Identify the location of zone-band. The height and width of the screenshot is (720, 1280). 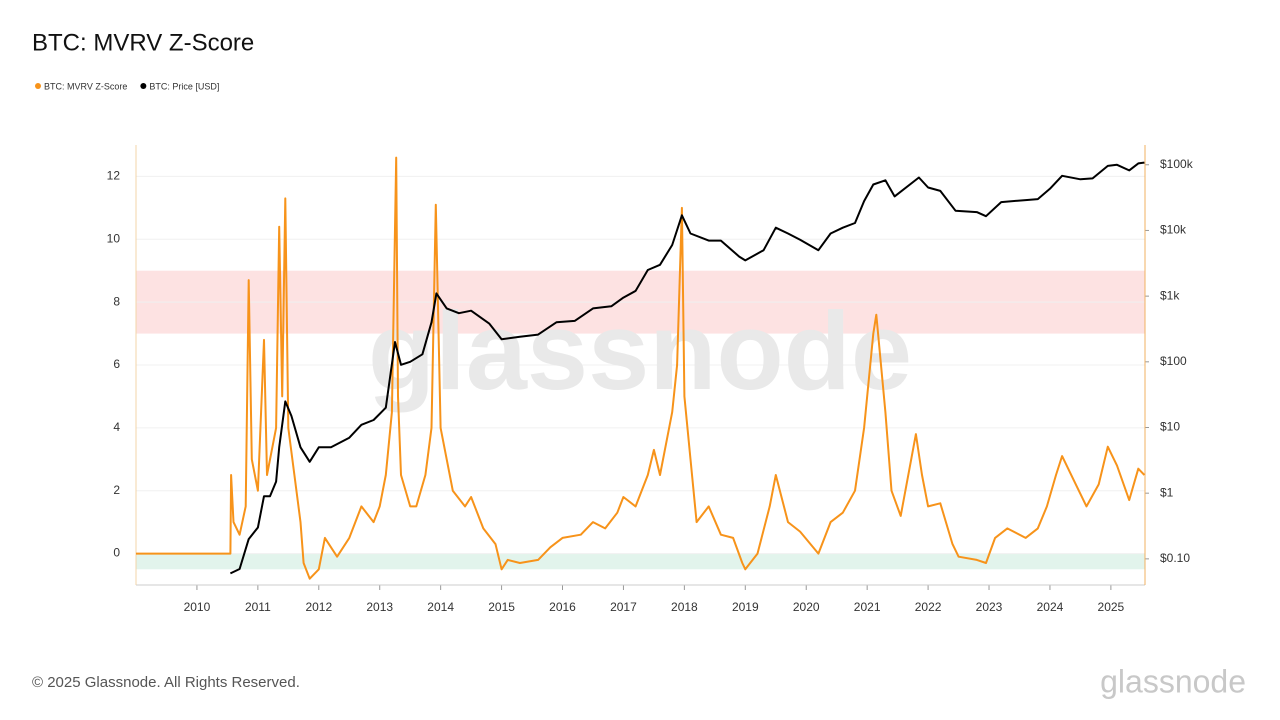
(640, 561).